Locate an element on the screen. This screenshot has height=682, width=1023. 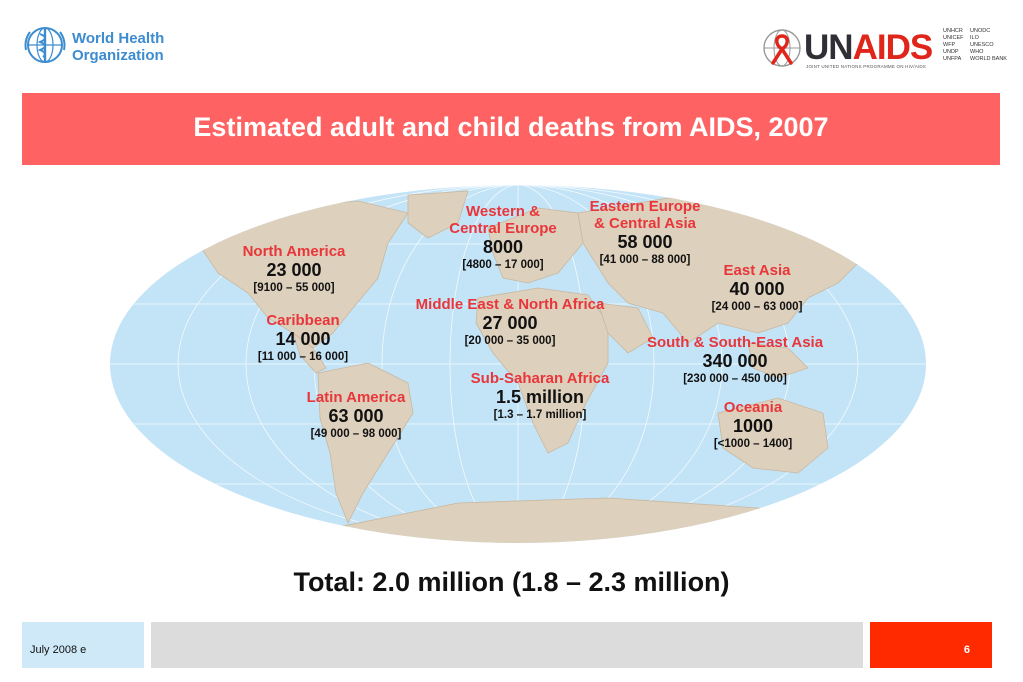
land-greenland is located at coordinates (438, 214).